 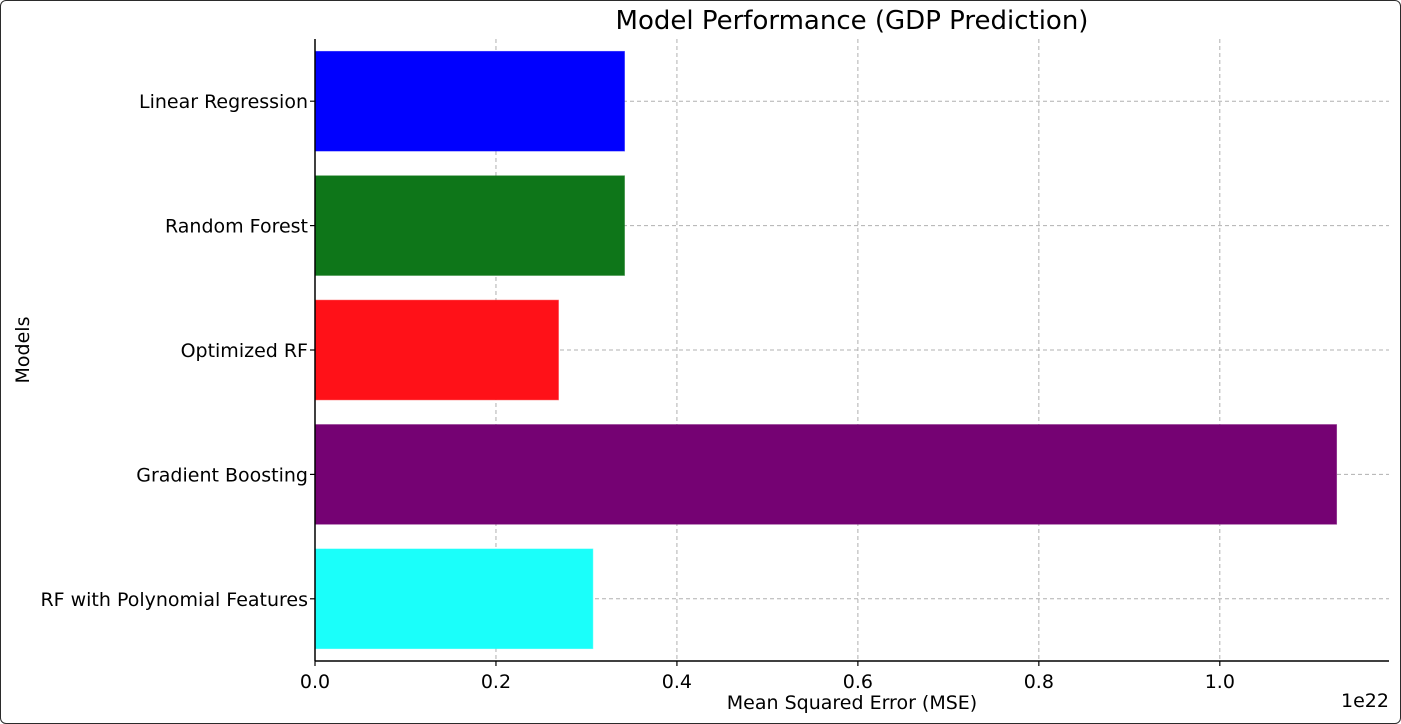 I want to click on x-axis-title: Mean Squared Error (MSE), so click(x=852, y=703).